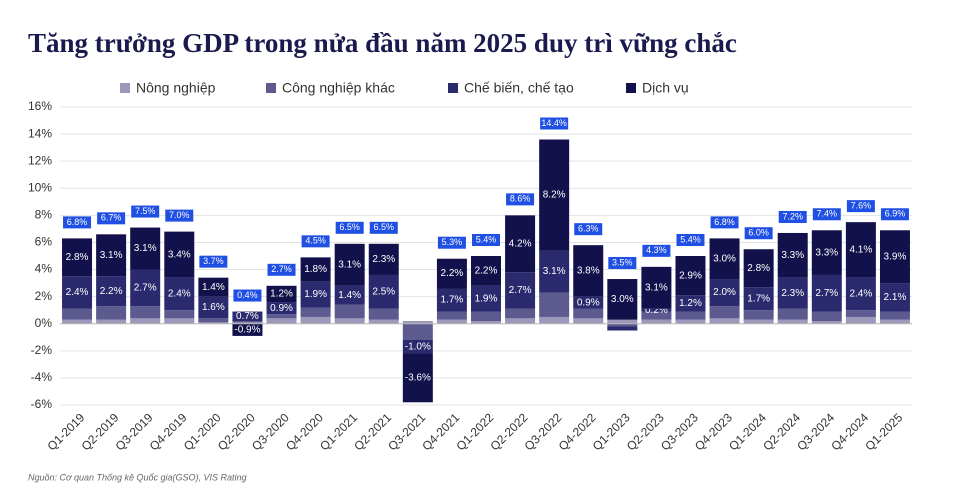 The width and height of the screenshot is (965, 490). Describe the element at coordinates (247, 329) in the screenshot. I see `data-label: -0.9%` at that location.